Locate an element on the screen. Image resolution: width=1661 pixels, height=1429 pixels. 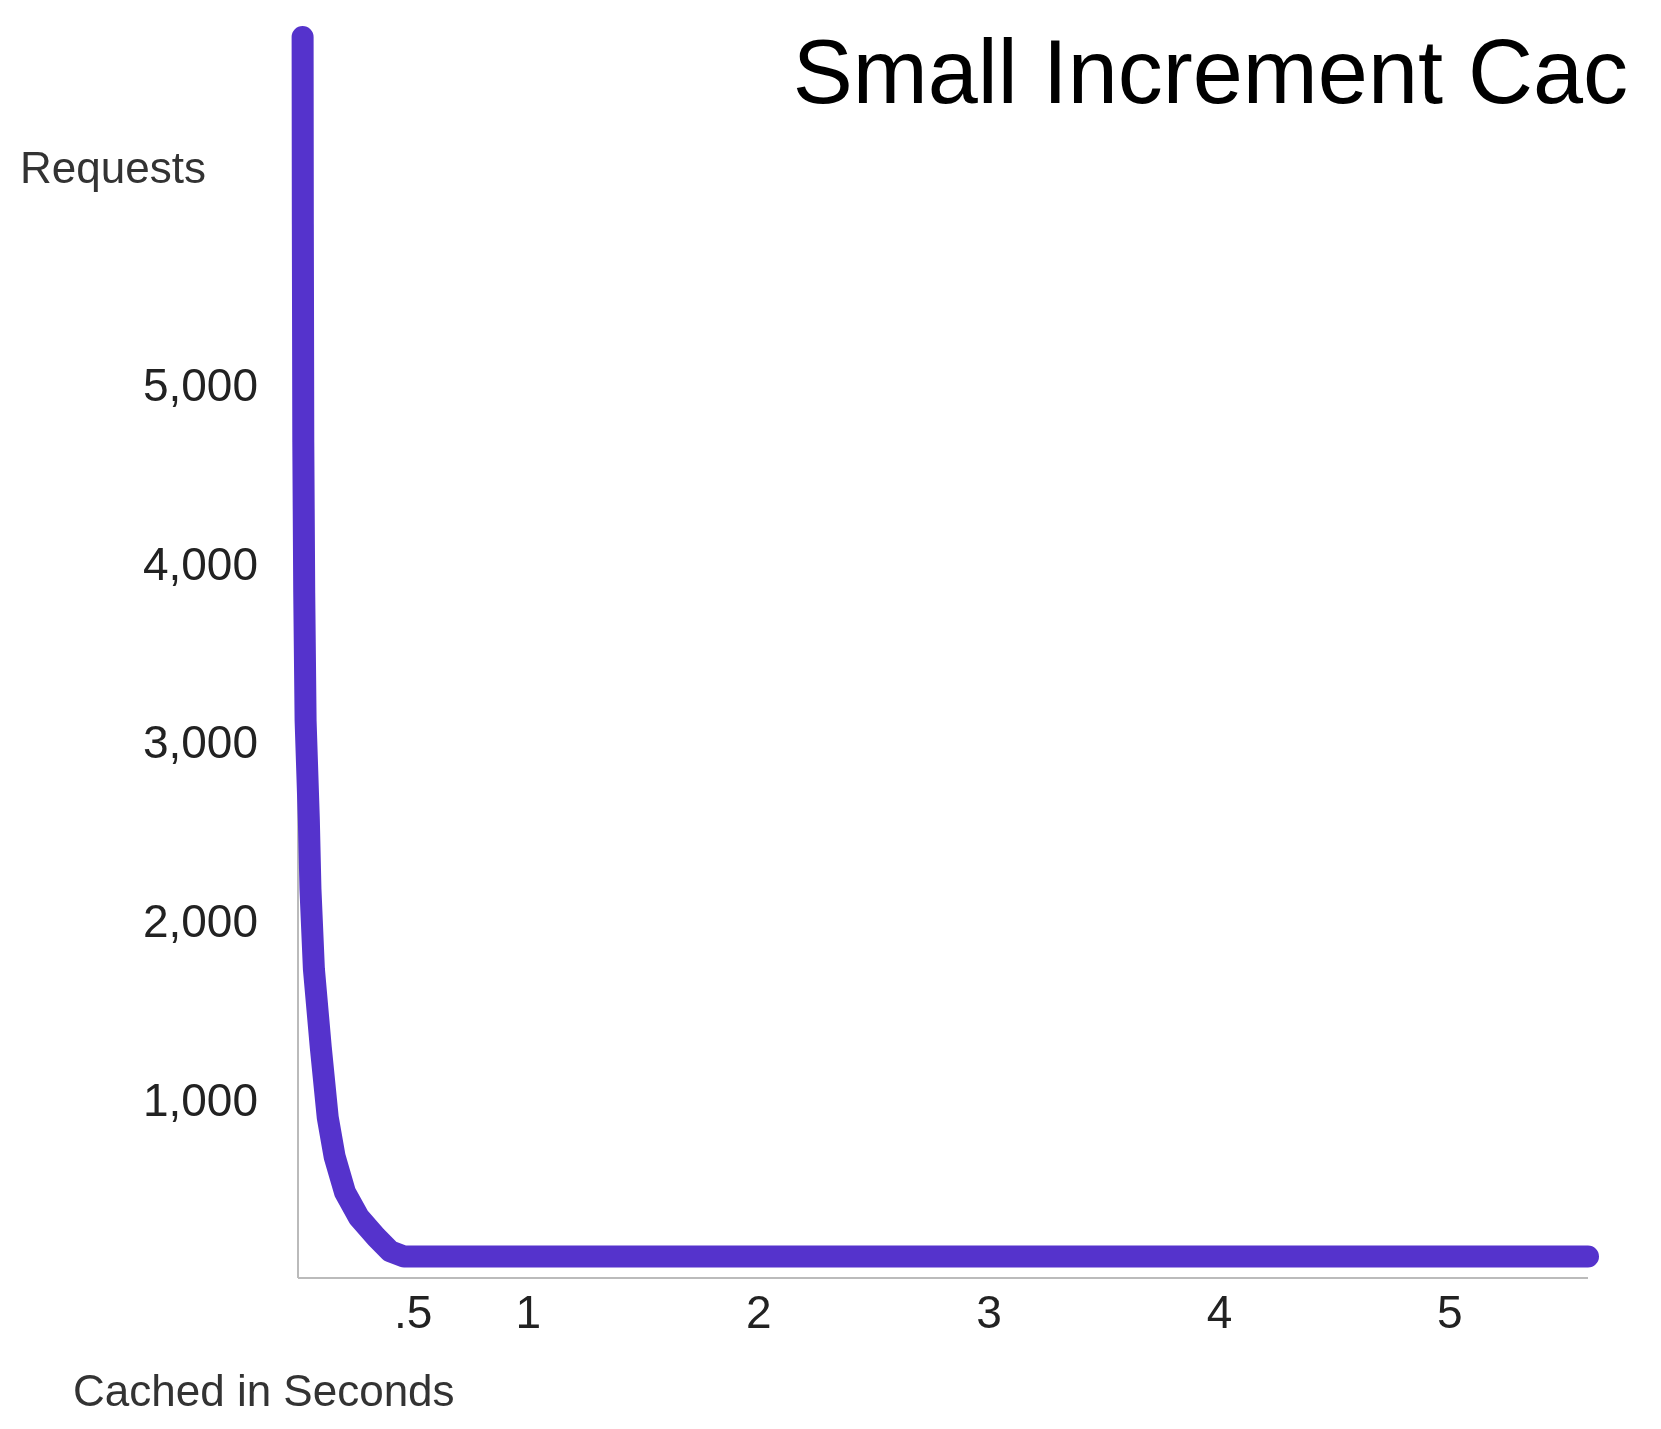
chart-title: Small Increment Cac is located at coordinates (1210, 72).